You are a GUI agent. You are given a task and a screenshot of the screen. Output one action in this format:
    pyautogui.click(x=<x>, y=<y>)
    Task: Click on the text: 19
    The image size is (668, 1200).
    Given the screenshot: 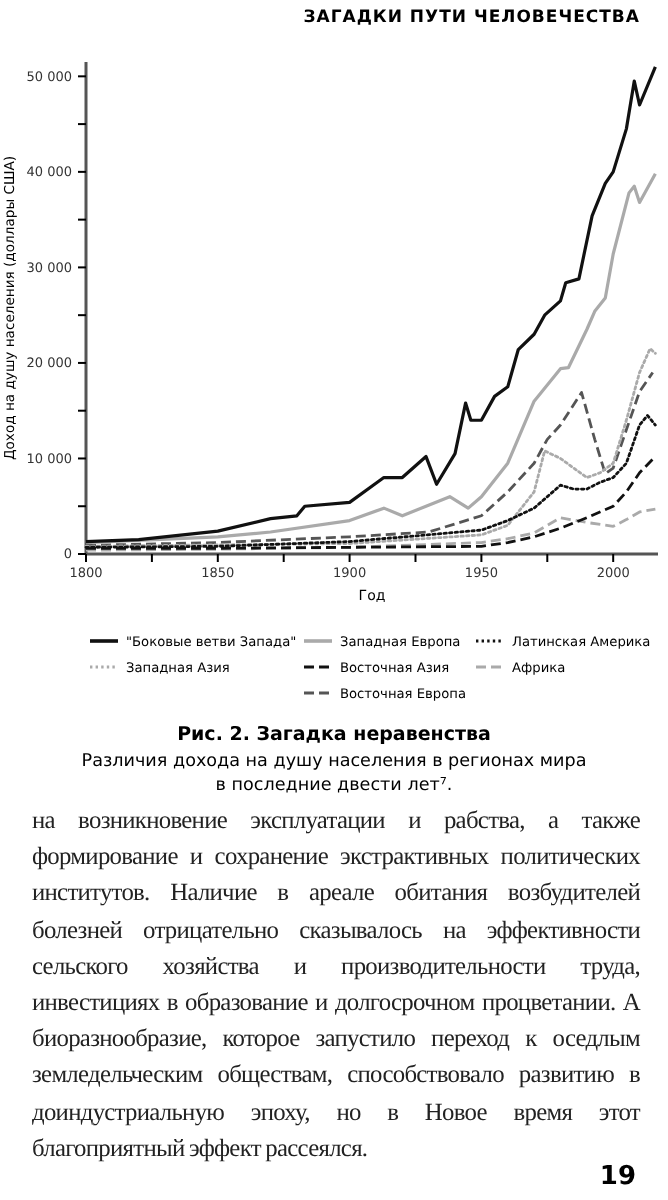 What is the action you would take?
    pyautogui.click(x=617, y=1177)
    